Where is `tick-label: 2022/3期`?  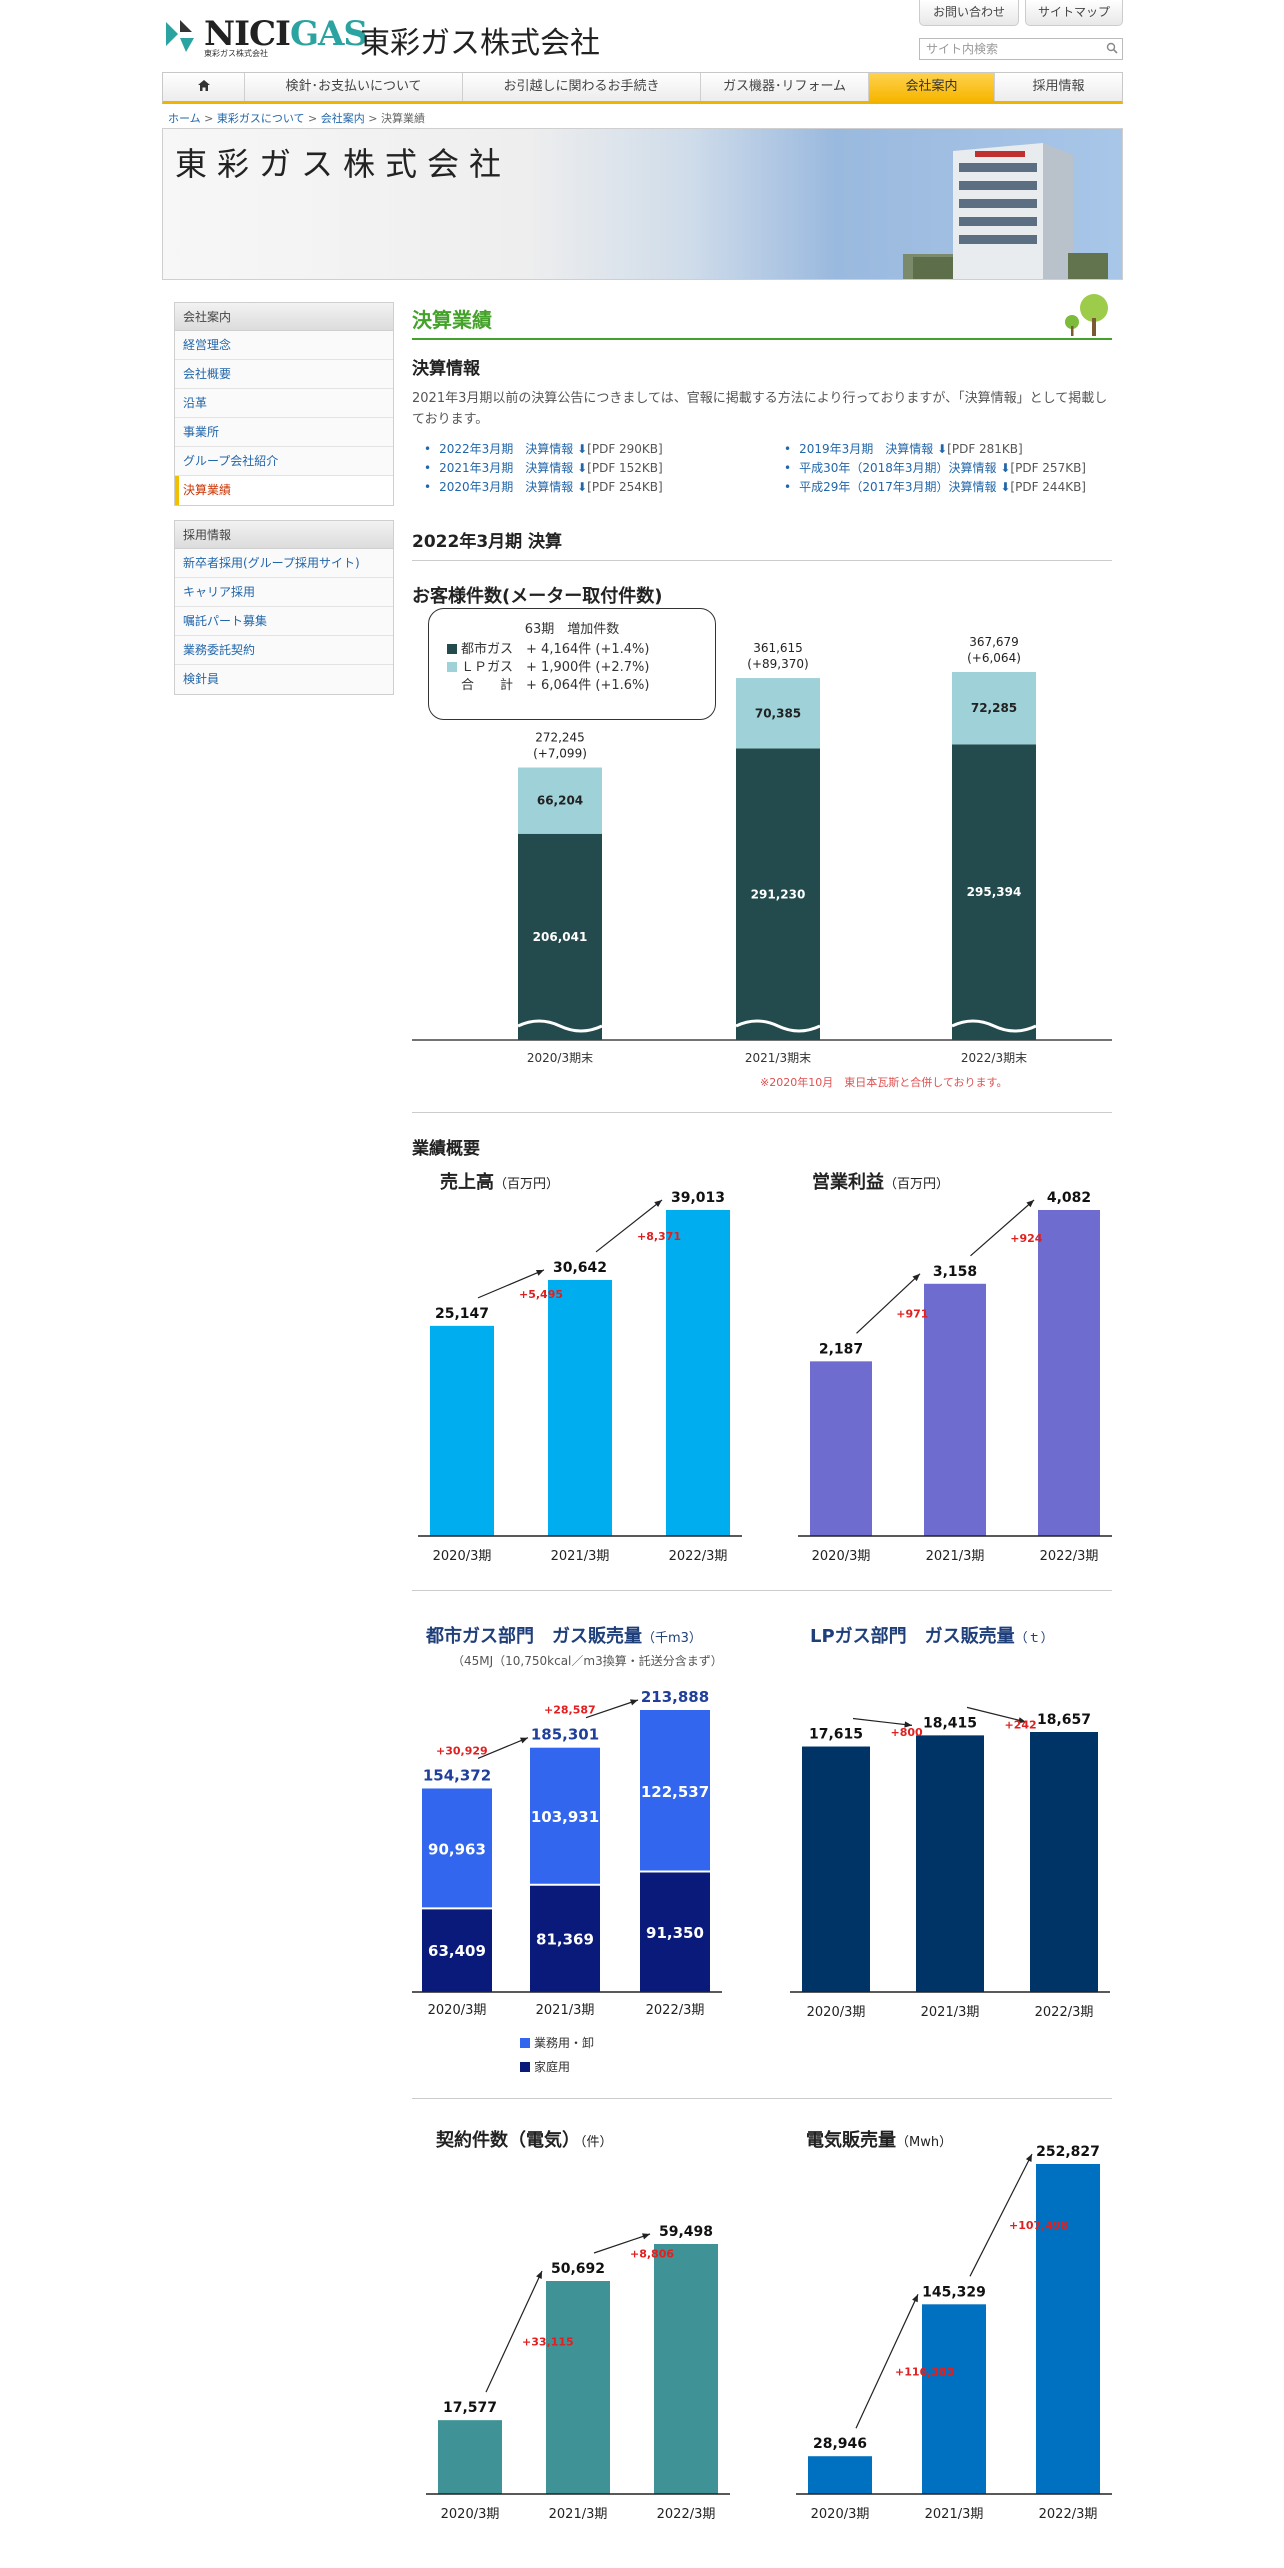 tick-label: 2022/3期 is located at coordinates (675, 2010).